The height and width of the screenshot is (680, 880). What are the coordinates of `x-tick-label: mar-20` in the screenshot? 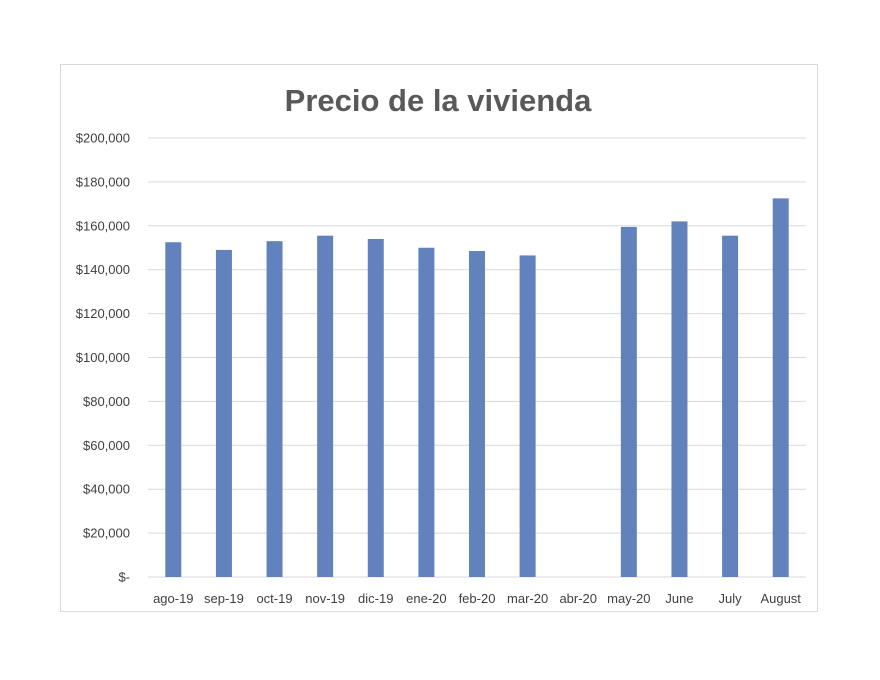 It's located at (527, 598).